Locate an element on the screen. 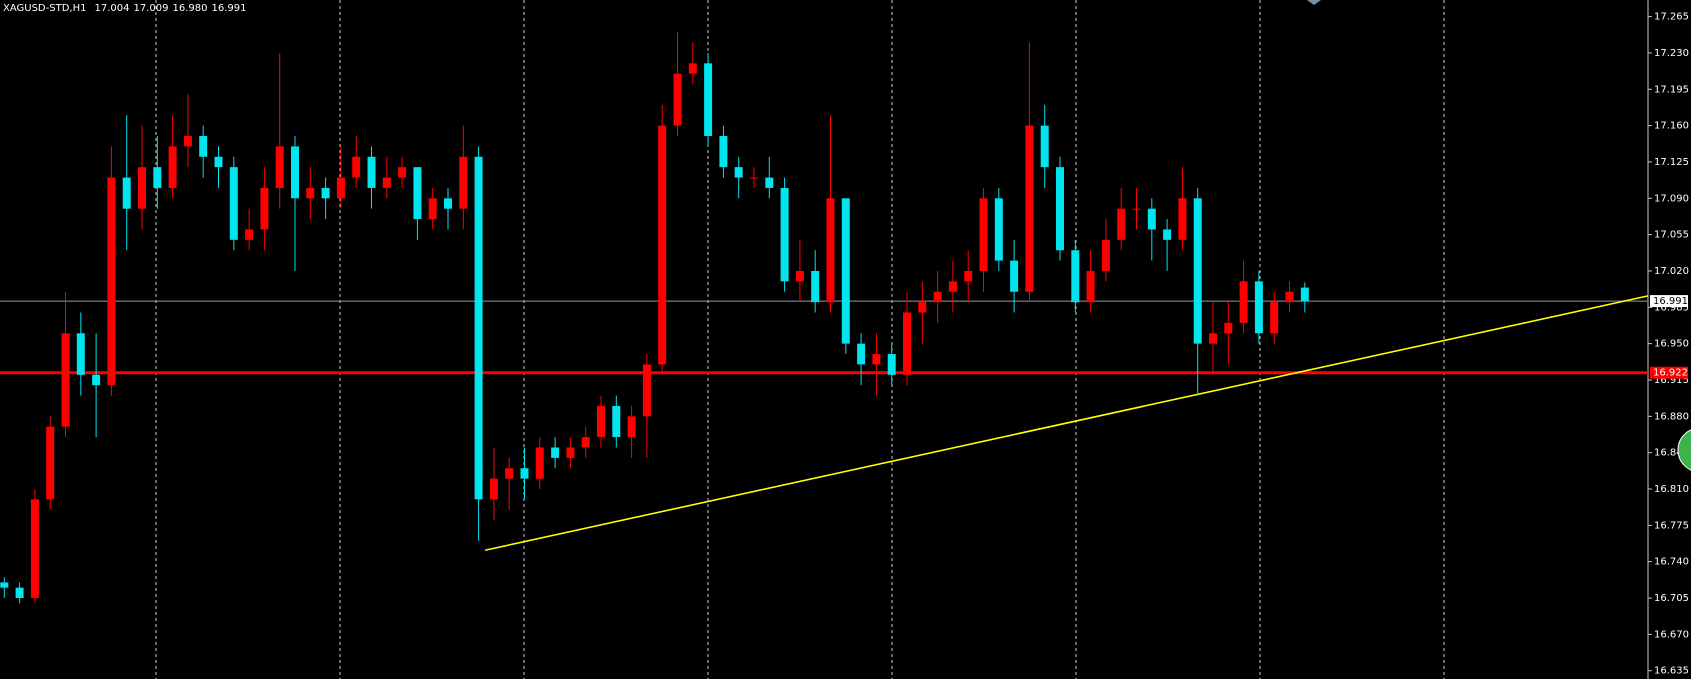 The image size is (1691, 679). y-tick-label: 17.230 is located at coordinates (1671, 53).